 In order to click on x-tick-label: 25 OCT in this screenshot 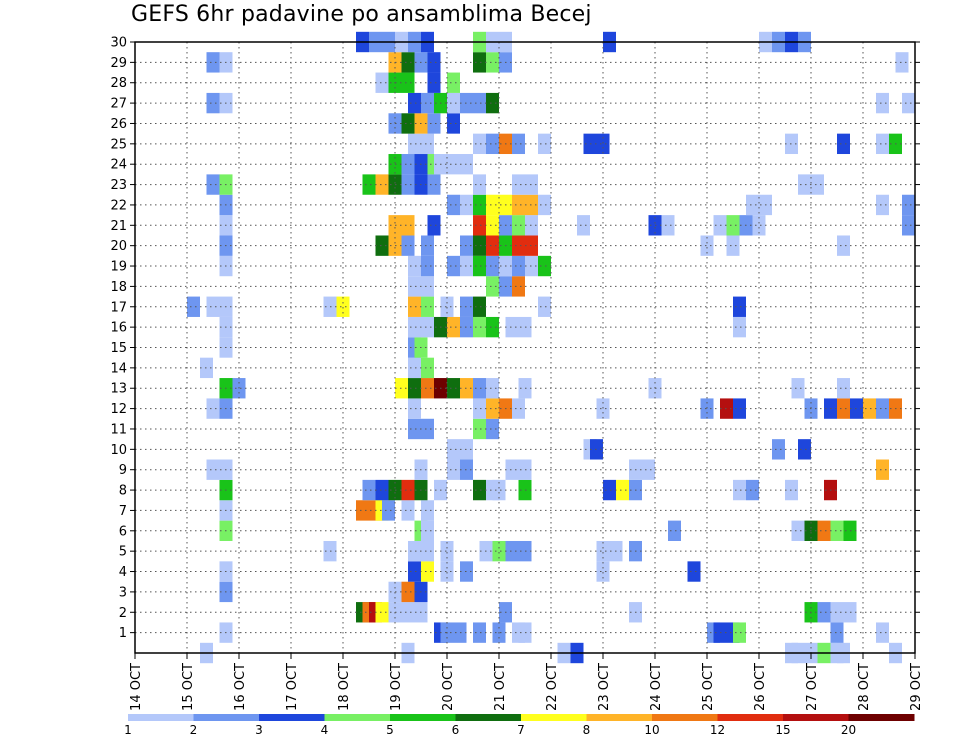, I will do `click(708, 687)`.